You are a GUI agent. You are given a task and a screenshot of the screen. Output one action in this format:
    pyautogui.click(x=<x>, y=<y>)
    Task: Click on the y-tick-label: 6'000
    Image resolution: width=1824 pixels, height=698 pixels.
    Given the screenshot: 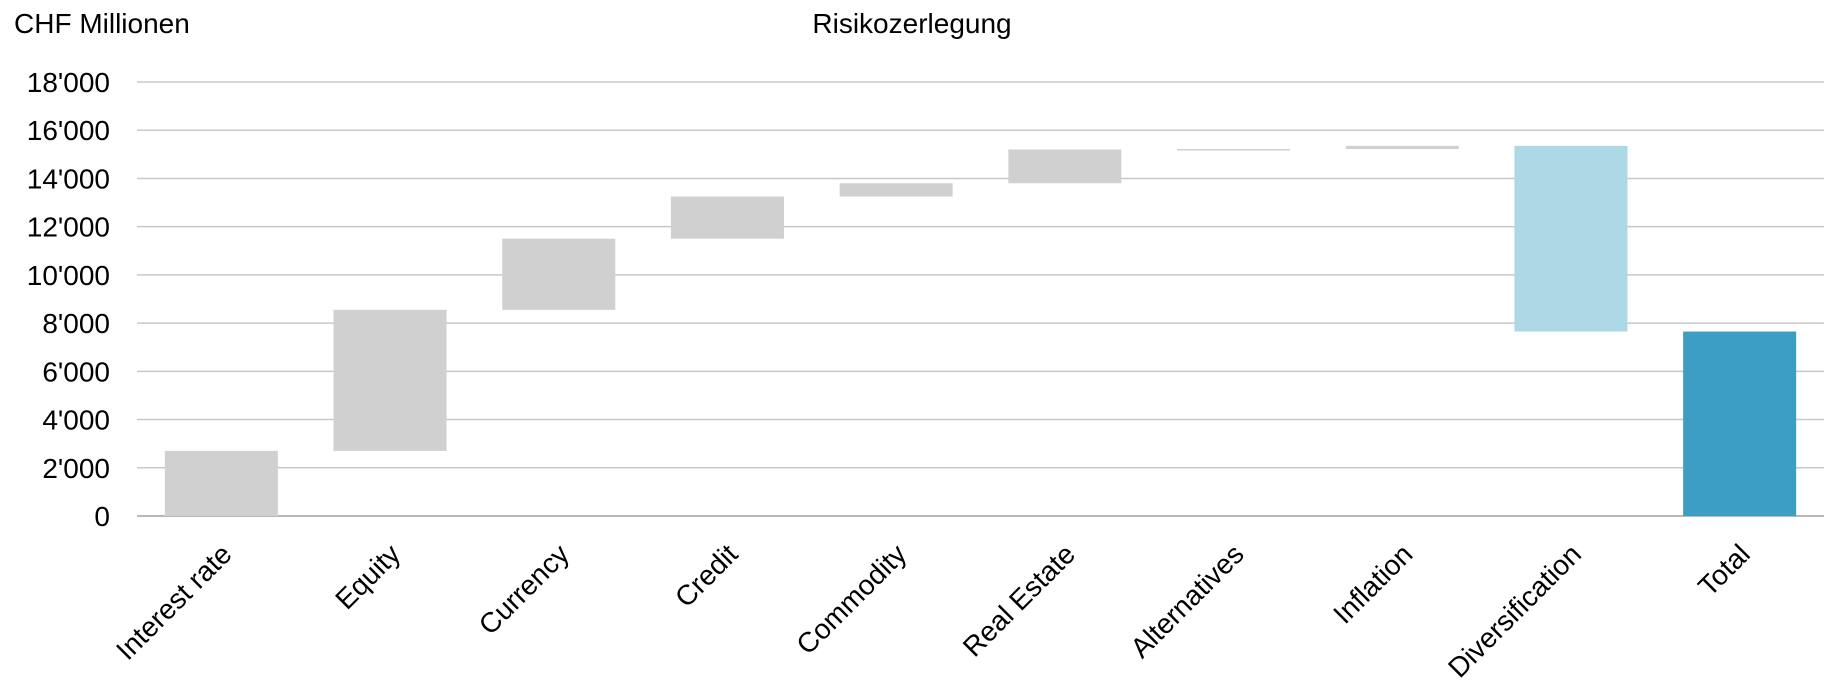 What is the action you would take?
    pyautogui.click(x=76, y=371)
    